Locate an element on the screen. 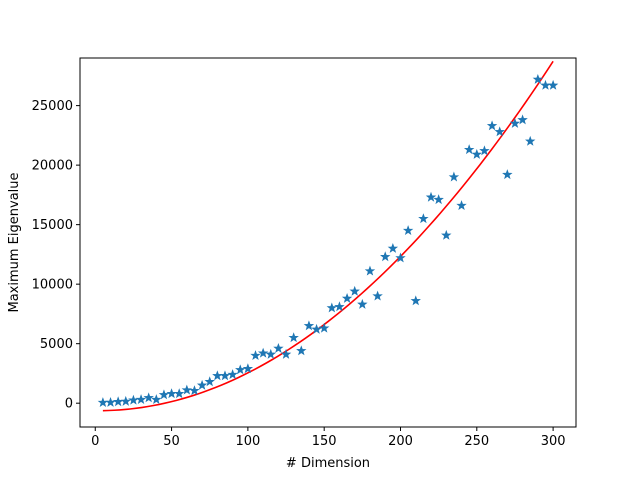  y-tick-label: 5000 is located at coordinates (56, 344).